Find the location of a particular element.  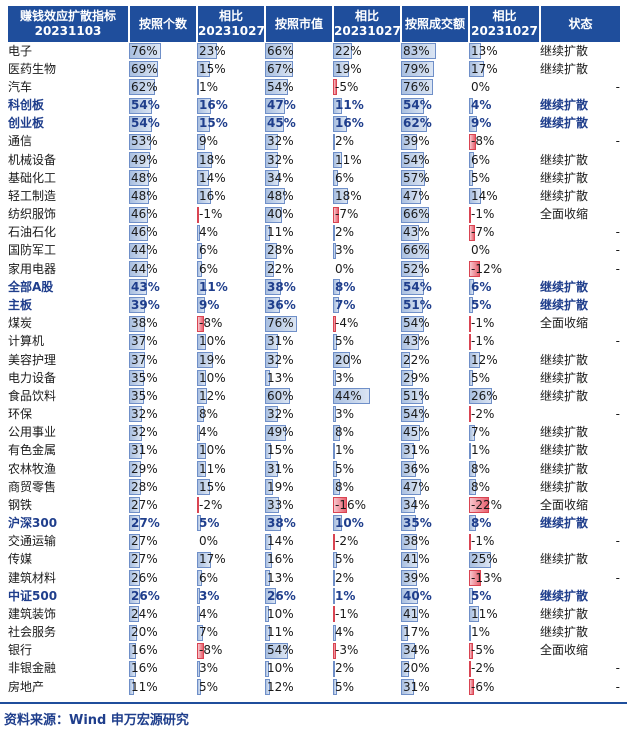

cell-cap: 38% is located at coordinates (299, 287).